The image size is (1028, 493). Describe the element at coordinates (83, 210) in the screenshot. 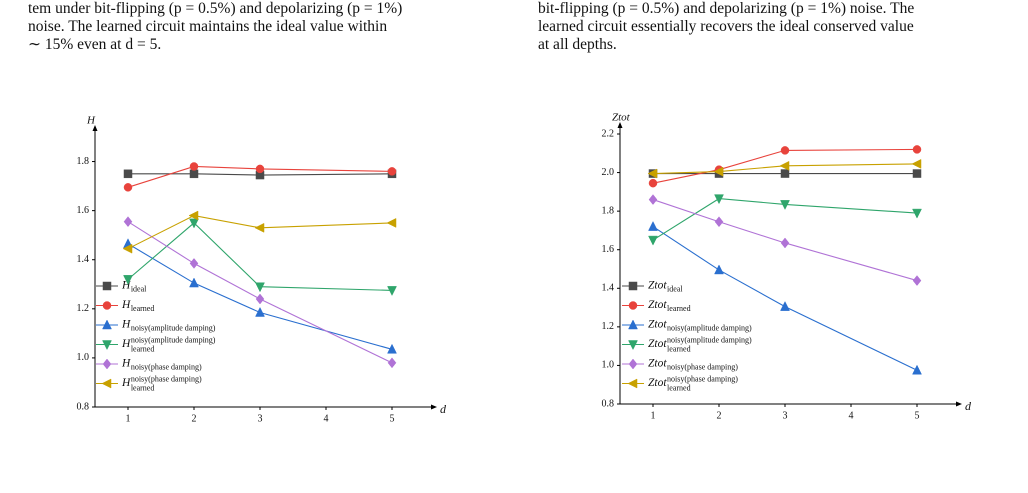

I see `y-tick-label: 1.6` at that location.